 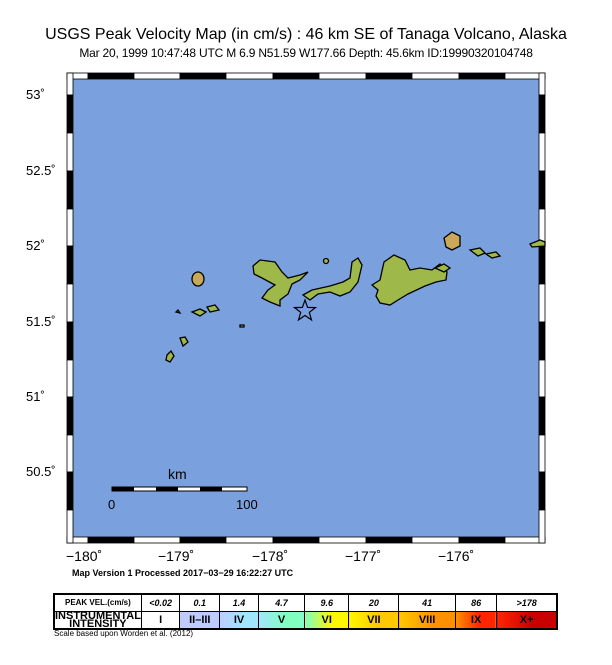 What do you see at coordinates (270, 556) in the screenshot?
I see `lon-label: −178˚` at bounding box center [270, 556].